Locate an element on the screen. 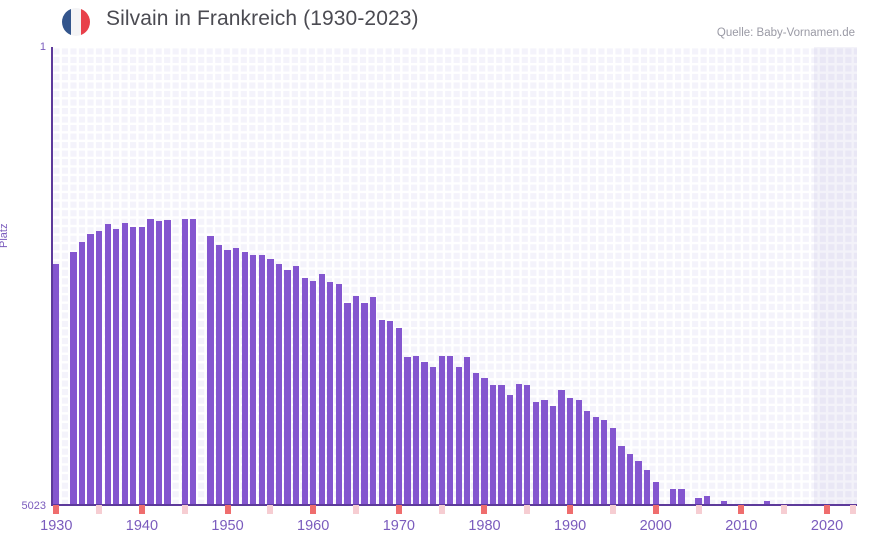 The width and height of the screenshot is (873, 552). page-title: Silvain in Frankreich (1930-2023) is located at coordinates (262, 18).